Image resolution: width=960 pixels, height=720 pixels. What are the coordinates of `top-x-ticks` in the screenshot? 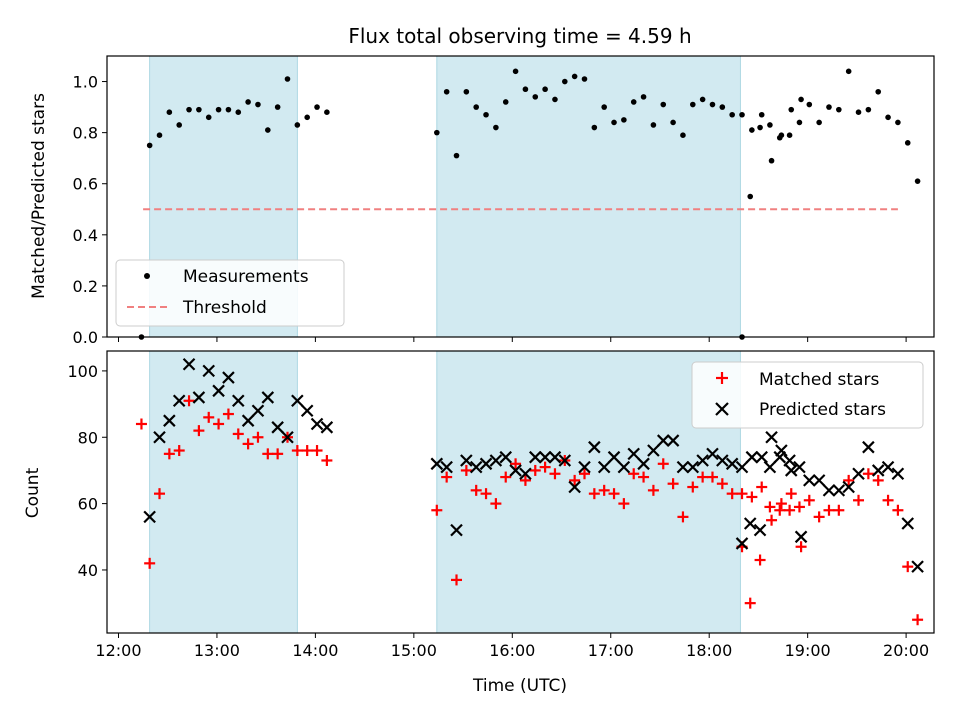 It's located at (512, 339).